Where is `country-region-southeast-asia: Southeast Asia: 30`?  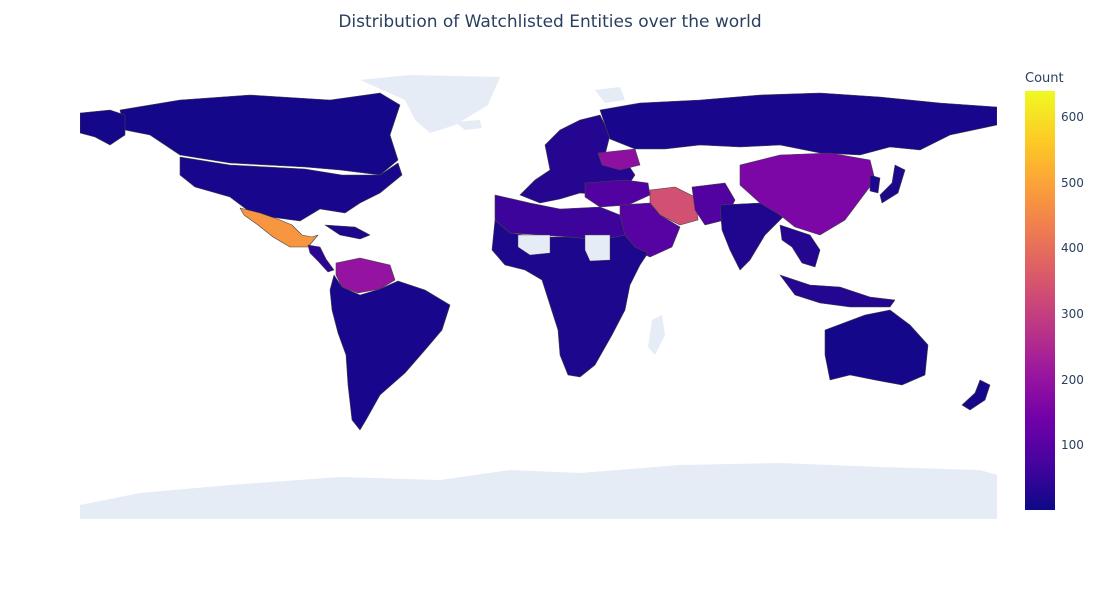
country-region-southeast-asia: Southeast Asia: 30 is located at coordinates (800, 246).